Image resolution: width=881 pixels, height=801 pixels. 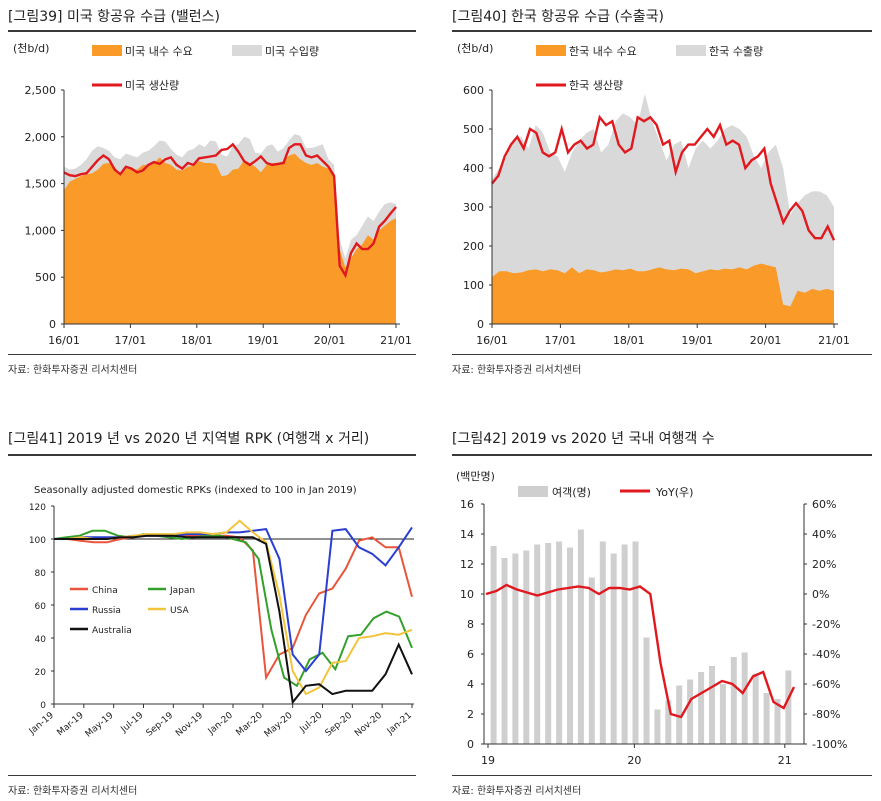 What do you see at coordinates (233, 608) in the screenshot?
I see `line-series-japan` at bounding box center [233, 608].